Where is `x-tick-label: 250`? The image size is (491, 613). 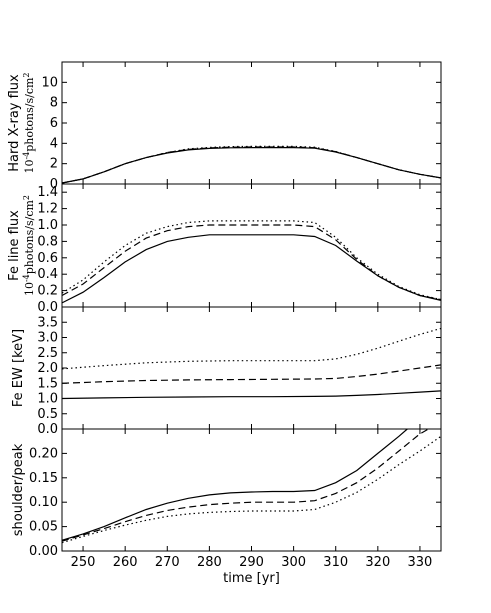 x-tick-label: 250 is located at coordinates (83, 562).